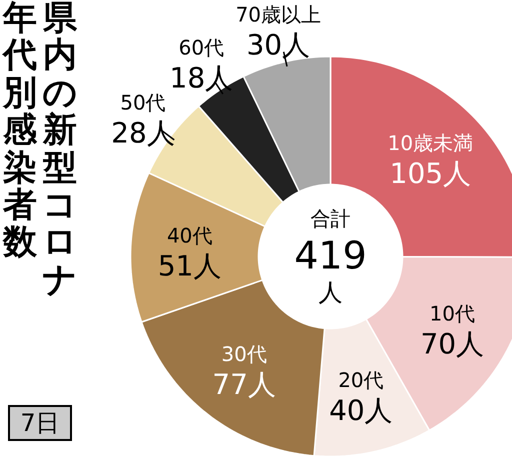 This screenshot has height=460, width=512. Describe the element at coordinates (330, 218) in the screenshot. I see `text: 合計` at that location.